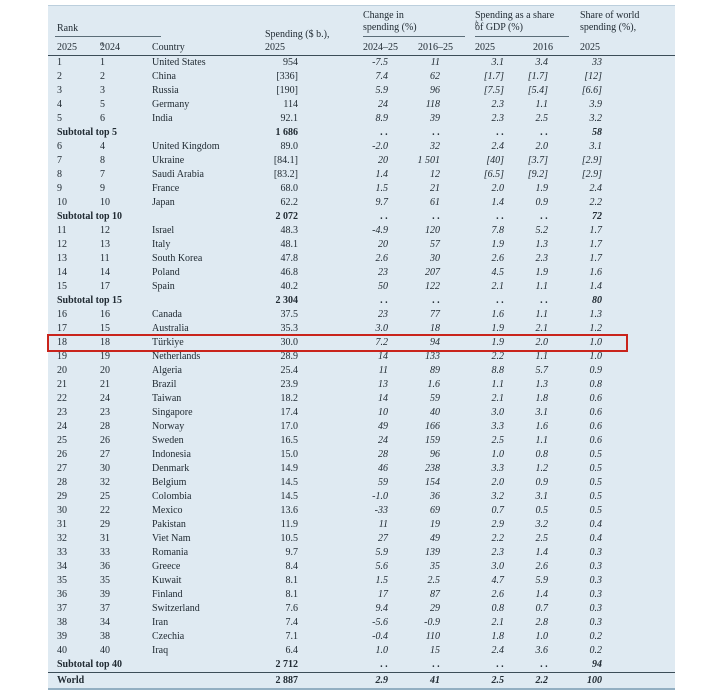 This screenshot has width=720, height=690. I want to click on cell-change-2024-25: 28, so click(383, 454).